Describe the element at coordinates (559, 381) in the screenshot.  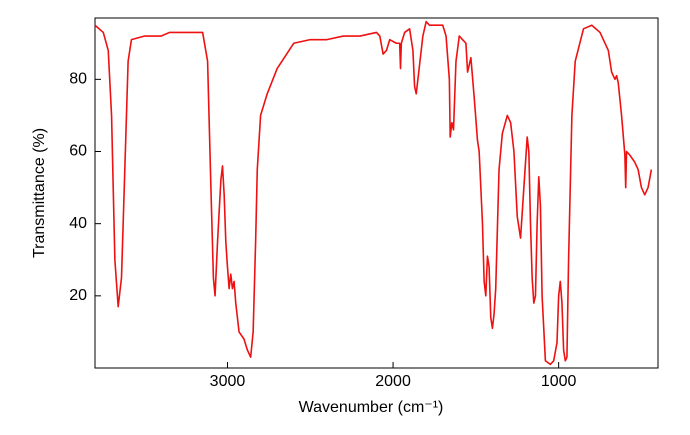
I see `x-tick-label: 1000` at that location.